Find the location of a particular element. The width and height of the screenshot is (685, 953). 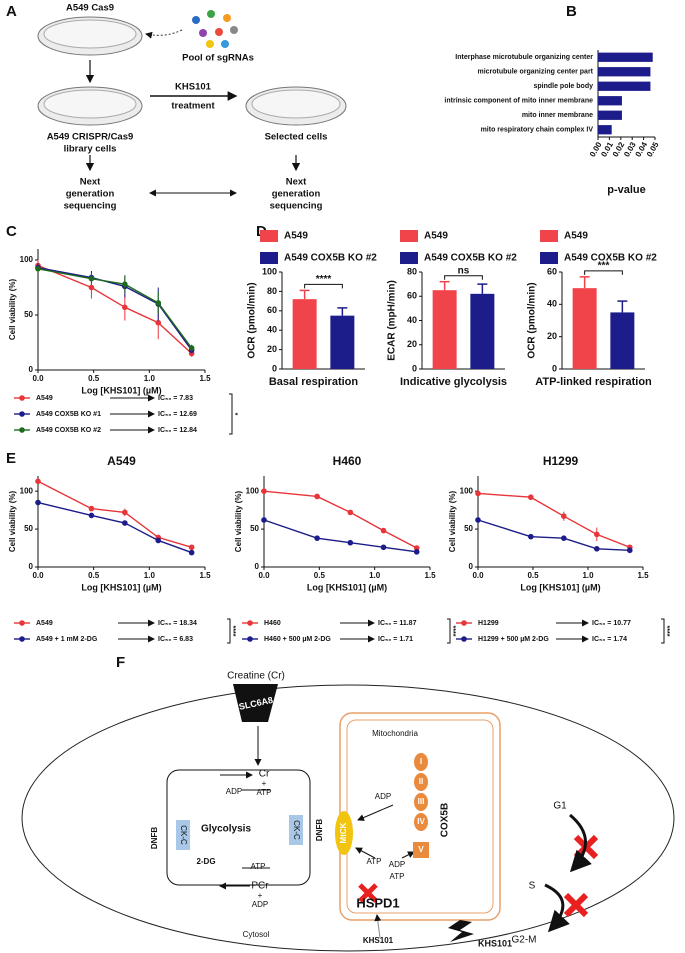

inhibition-mark is located at coordinates (576, 905).